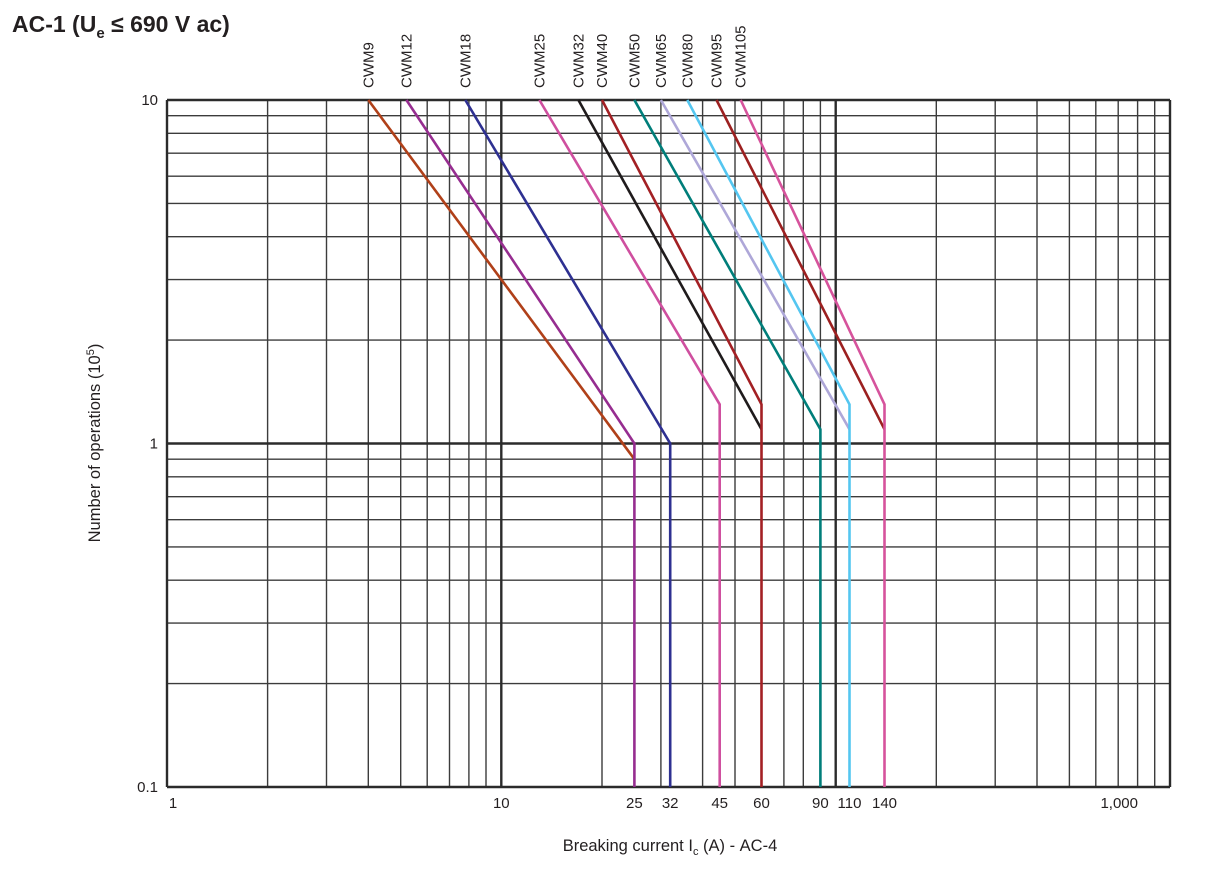 This screenshot has width=1220, height=869. What do you see at coordinates (121, 26) in the screenshot?
I see `chart-title: AC-1 (Ue ≤ 690 V ac)` at bounding box center [121, 26].